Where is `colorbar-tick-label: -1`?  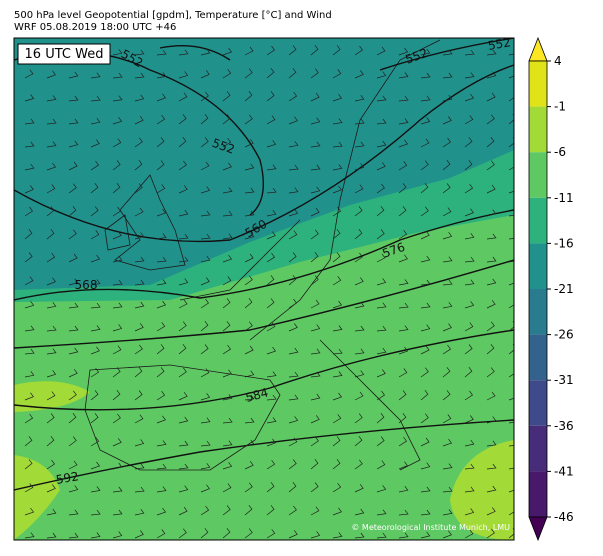
colorbar-tick-label: -1 is located at coordinates (560, 107).